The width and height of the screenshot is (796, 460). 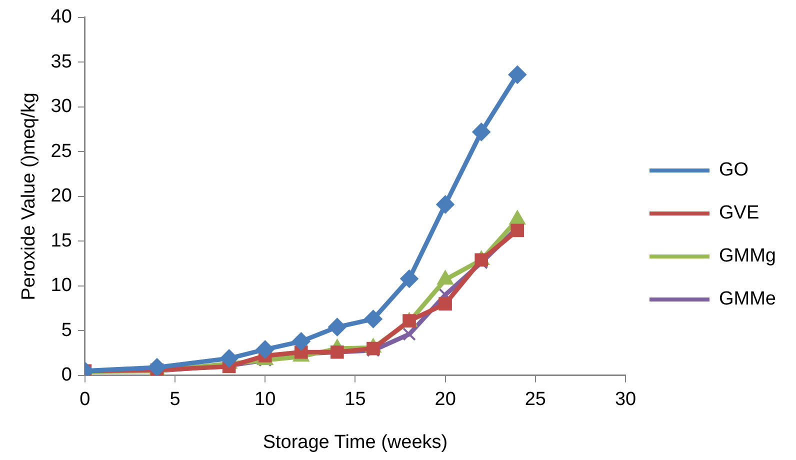 I want to click on x-tick-label: 15, so click(x=355, y=399).